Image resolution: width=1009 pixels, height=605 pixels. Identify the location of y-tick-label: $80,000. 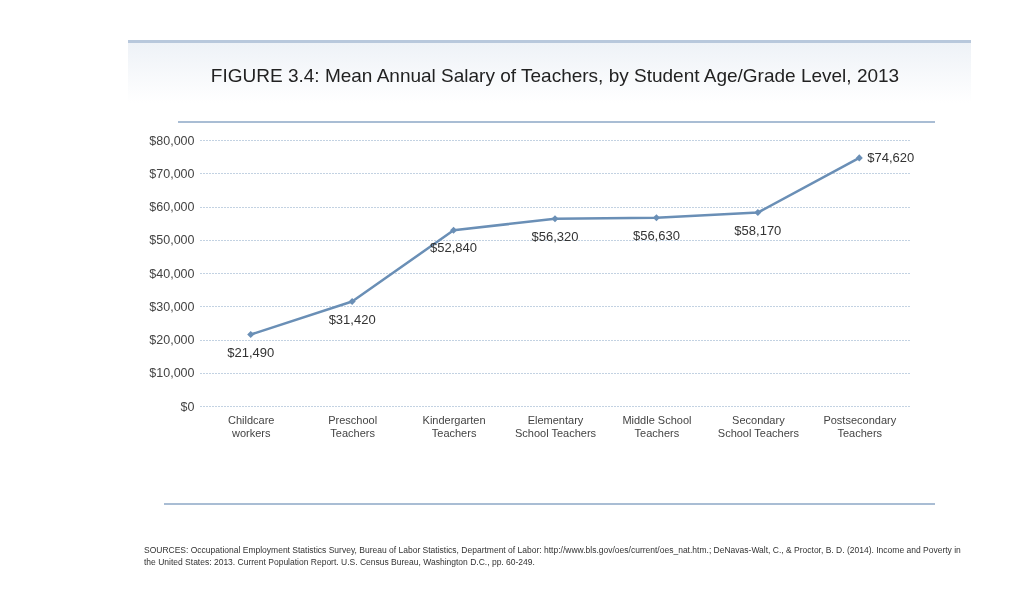
(172, 140).